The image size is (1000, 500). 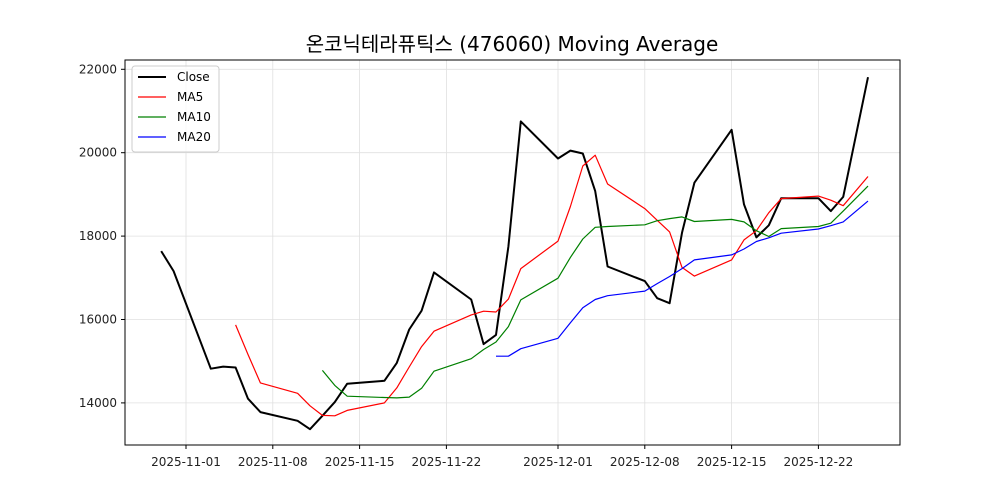 I want to click on legend-box, so click(x=175, y=109).